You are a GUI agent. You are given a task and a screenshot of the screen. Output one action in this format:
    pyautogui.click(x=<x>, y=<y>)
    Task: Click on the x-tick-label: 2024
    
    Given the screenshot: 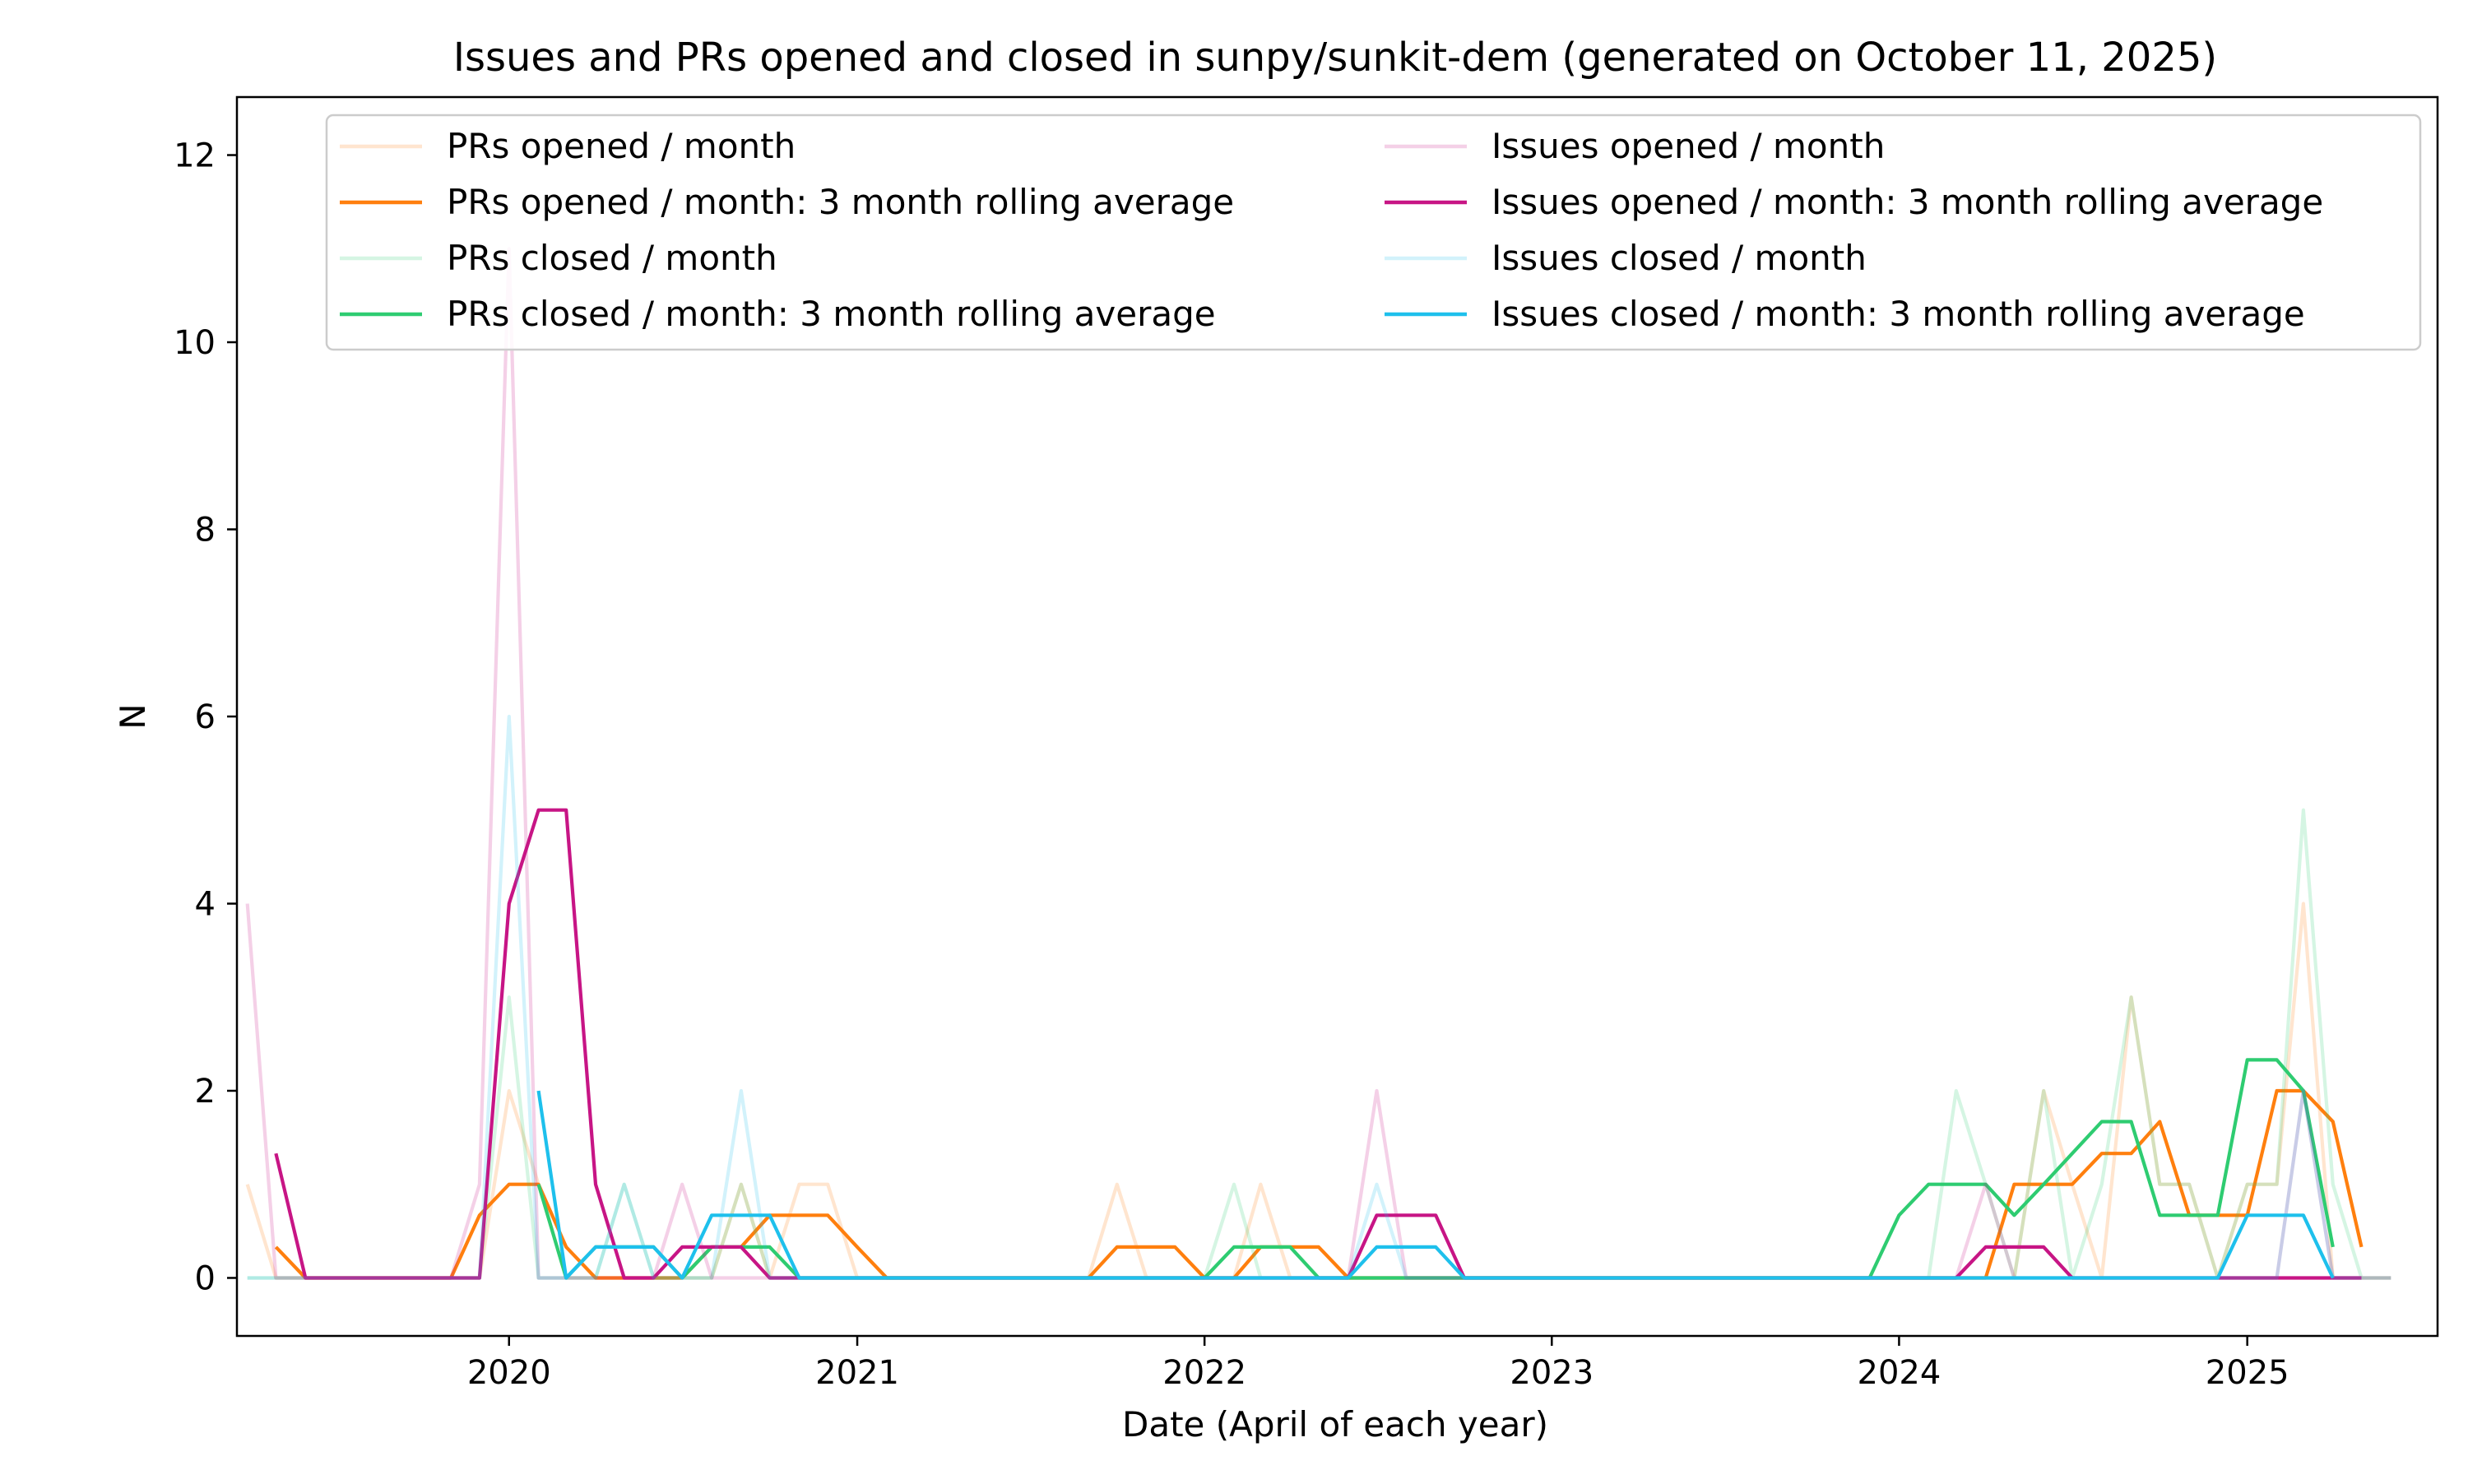 What is the action you would take?
    pyautogui.click(x=1899, y=1373)
    